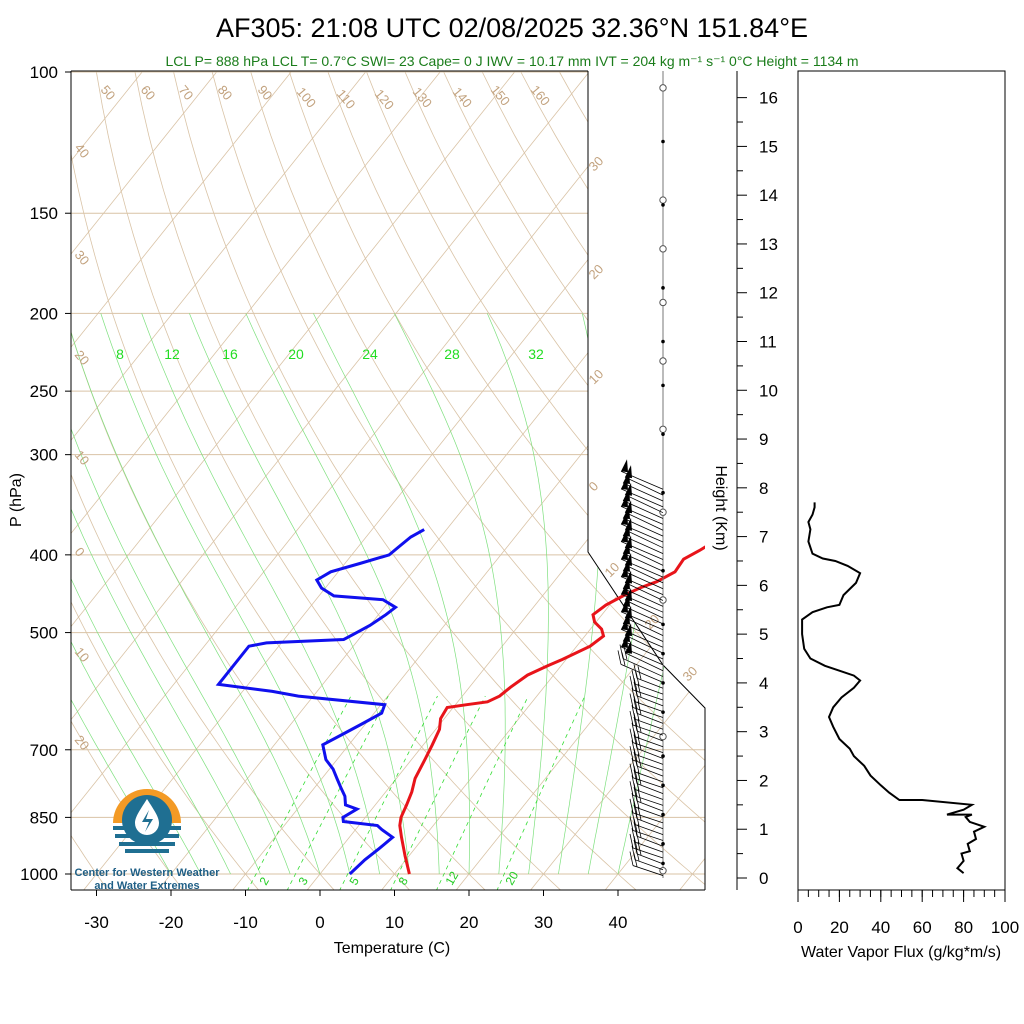 The width and height of the screenshot is (1024, 1024). Describe the element at coordinates (906, 913) in the screenshot. I see `flux-axes: 0 20 40 60 80 100` at that location.